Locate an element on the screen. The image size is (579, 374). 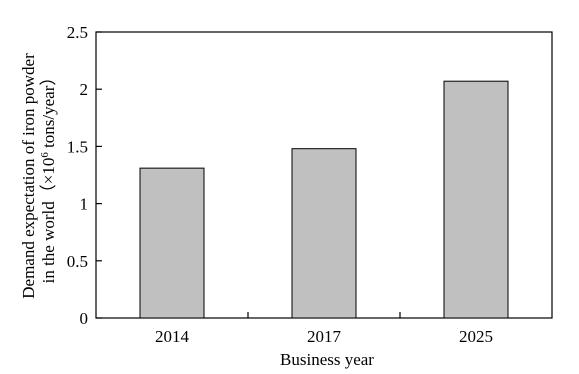
bar-2014 is located at coordinates (172, 243).